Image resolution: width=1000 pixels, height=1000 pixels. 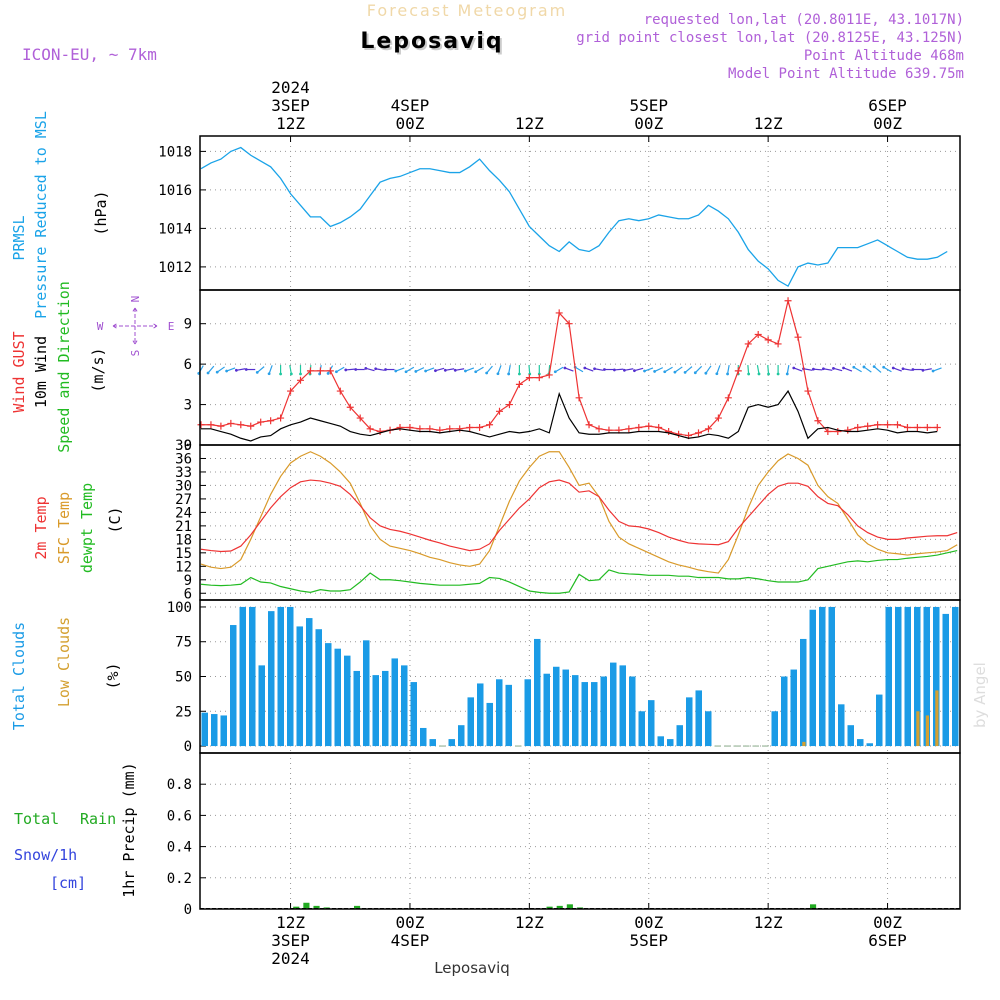 What do you see at coordinates (183, 500) in the screenshot?
I see `y-tick-label: 27` at bounding box center [183, 500].